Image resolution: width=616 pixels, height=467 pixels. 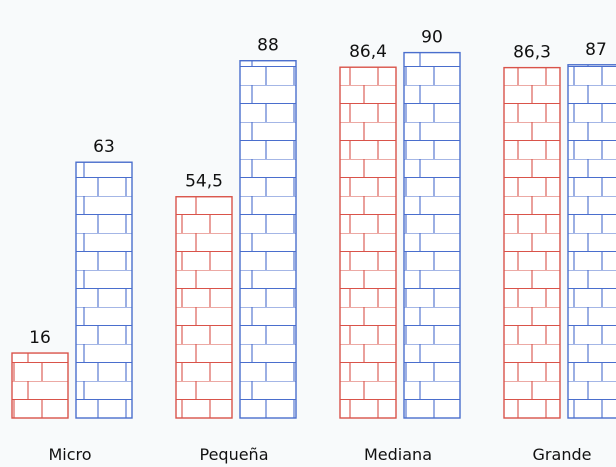 What do you see at coordinates (268, 46) in the screenshot?
I see `value-label-pequeña-series-2: 88` at bounding box center [268, 46].